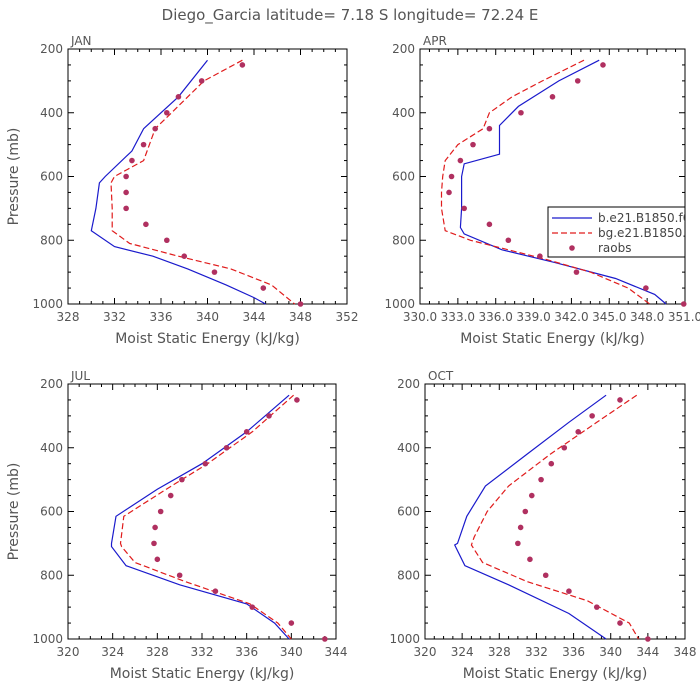  What do you see at coordinates (496, 317) in the screenshot?
I see `x-tick-label: 336.0` at bounding box center [496, 317].